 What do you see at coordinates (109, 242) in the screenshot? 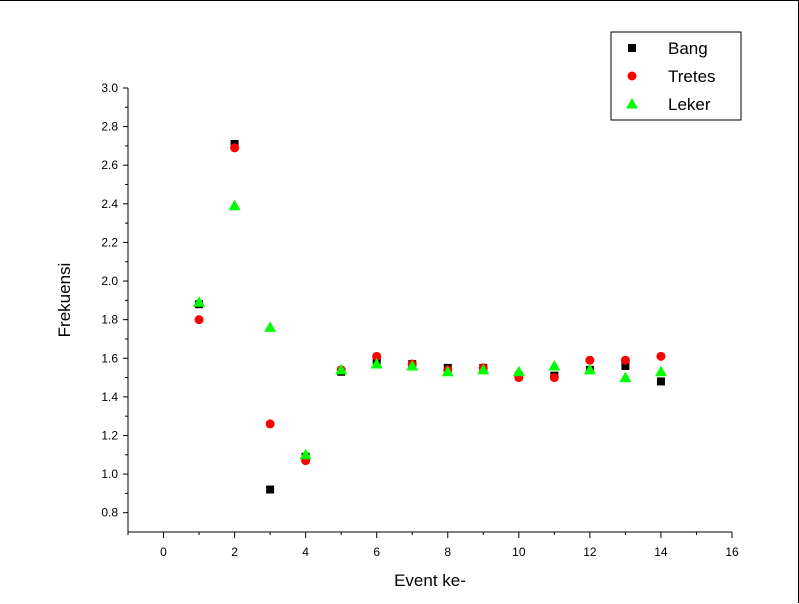
I see `y-tick-label: 2.2` at bounding box center [109, 242].